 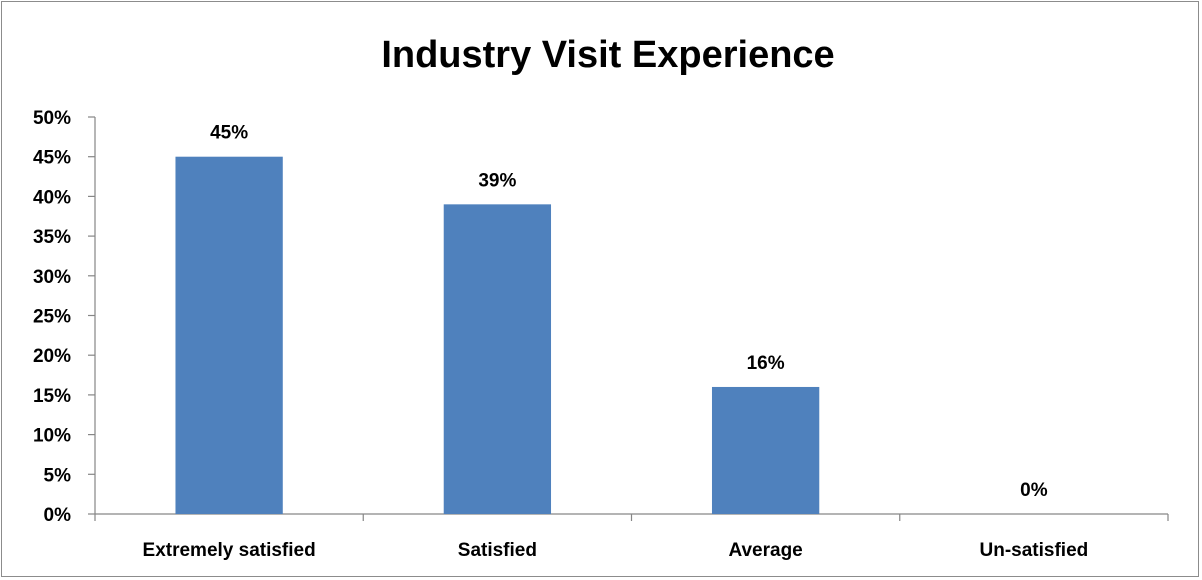 What do you see at coordinates (52, 118) in the screenshot?
I see `y-tick-label: 50%` at bounding box center [52, 118].